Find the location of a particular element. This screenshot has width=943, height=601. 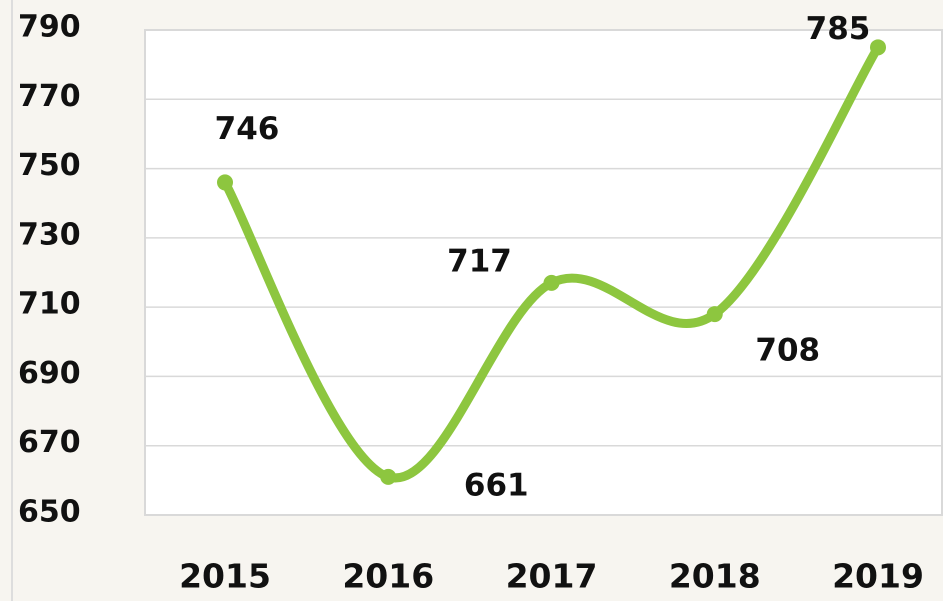

data-label: 717 is located at coordinates (479, 261).